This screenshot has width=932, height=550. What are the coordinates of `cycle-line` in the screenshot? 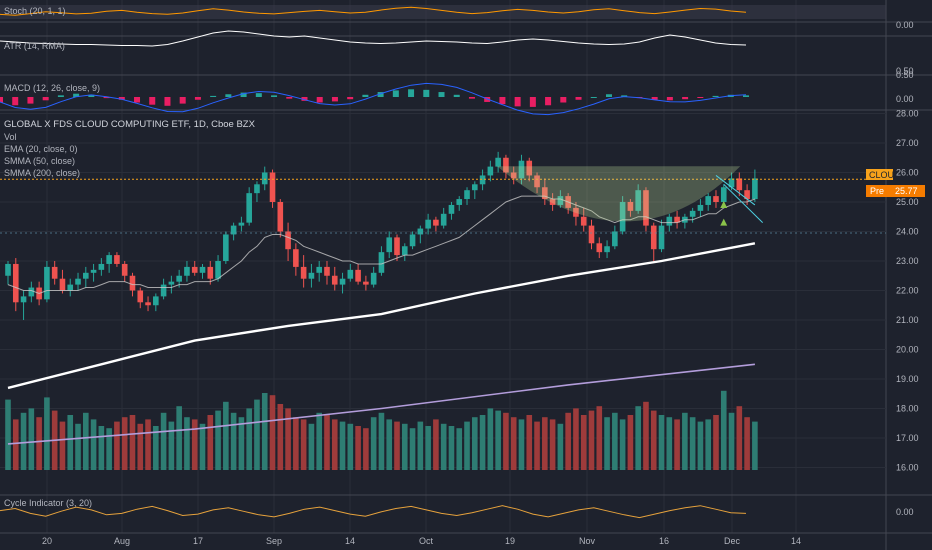 It's located at (373, 512).